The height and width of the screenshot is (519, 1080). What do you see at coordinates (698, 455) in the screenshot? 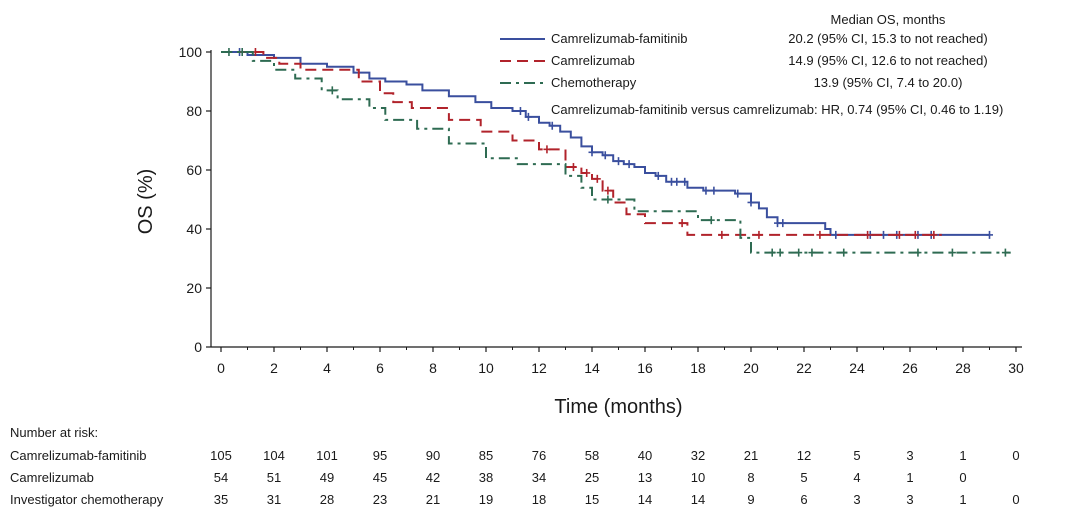
I see `risk-value: 32` at bounding box center [698, 455].